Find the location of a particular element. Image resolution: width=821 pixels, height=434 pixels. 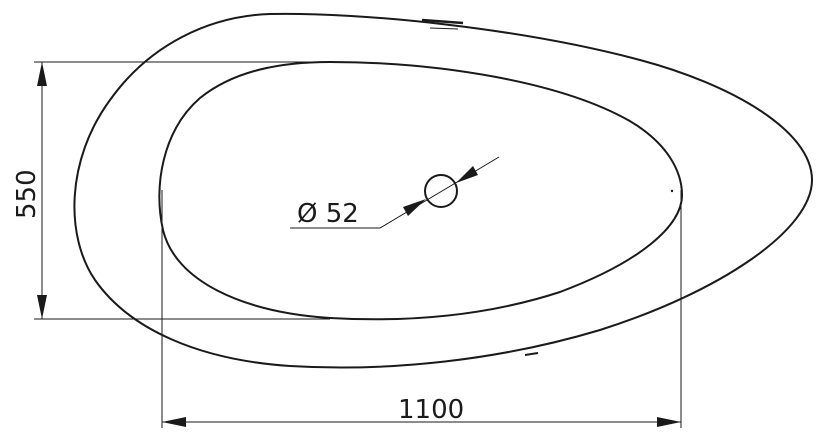

overflow-slot-mark is located at coordinates (442, 21).